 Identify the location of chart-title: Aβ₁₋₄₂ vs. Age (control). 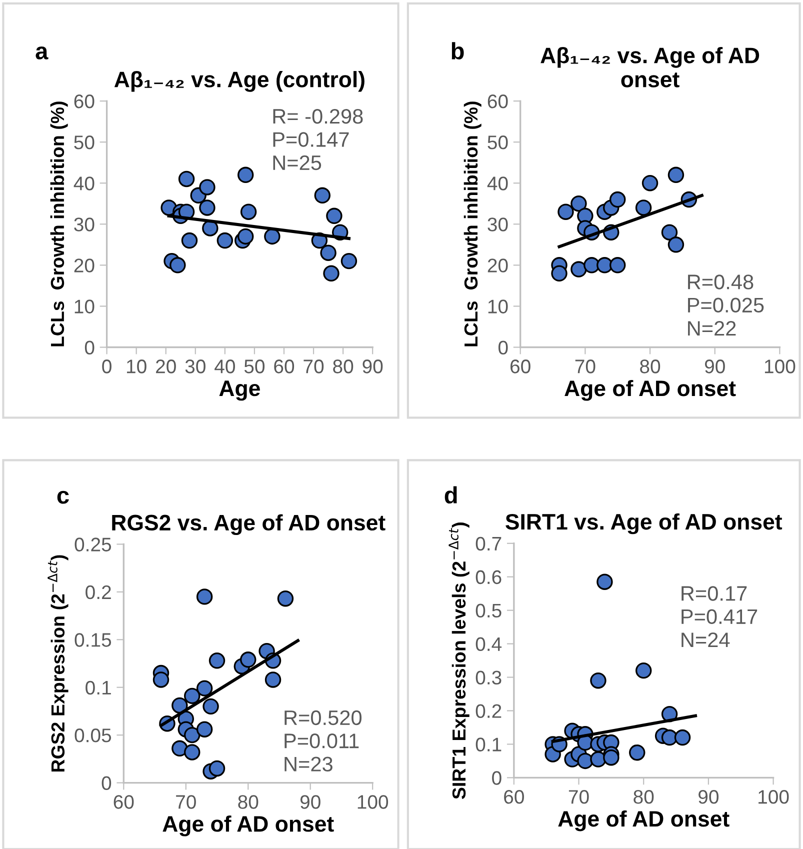
(239, 81).